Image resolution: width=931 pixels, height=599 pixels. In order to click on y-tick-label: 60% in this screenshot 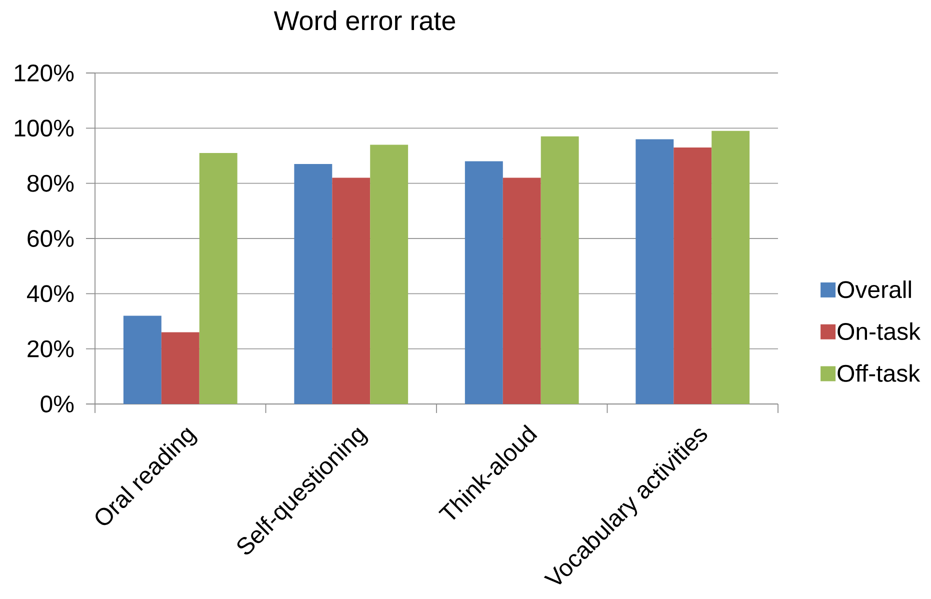, I will do `click(51, 238)`.